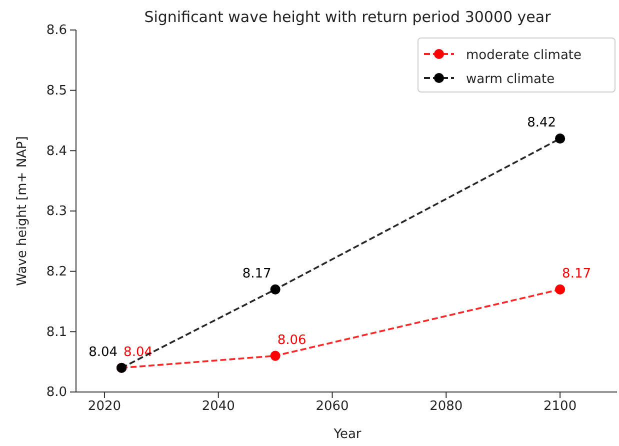  What do you see at coordinates (560, 406) in the screenshot?
I see `x-tick-label: 2100` at bounding box center [560, 406].